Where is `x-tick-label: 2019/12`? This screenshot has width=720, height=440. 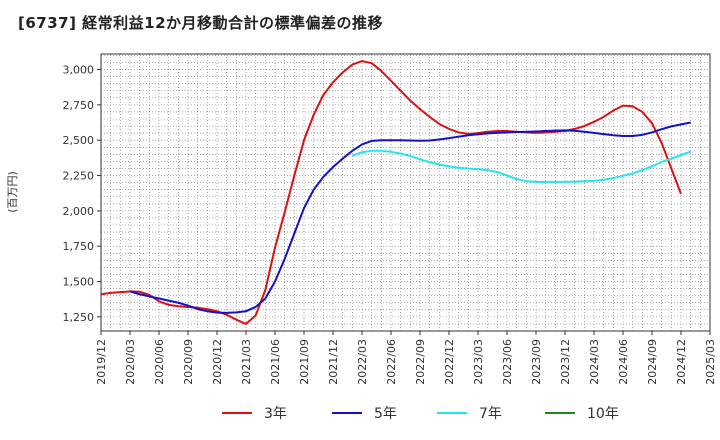
x-tick-label: 2019/12 is located at coordinates (101, 362).